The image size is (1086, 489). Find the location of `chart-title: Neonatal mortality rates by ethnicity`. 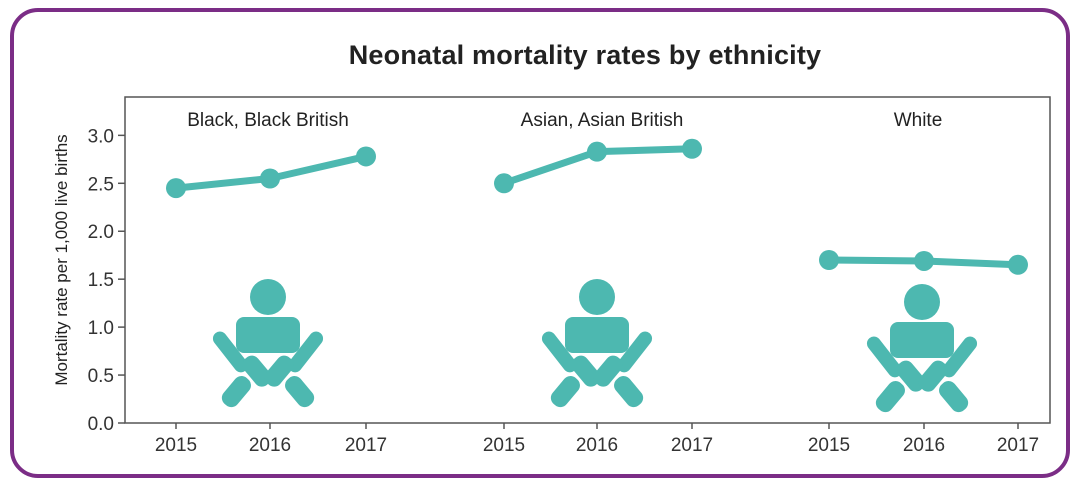

chart-title: Neonatal mortality rates by ethnicity is located at coordinates (585, 55).